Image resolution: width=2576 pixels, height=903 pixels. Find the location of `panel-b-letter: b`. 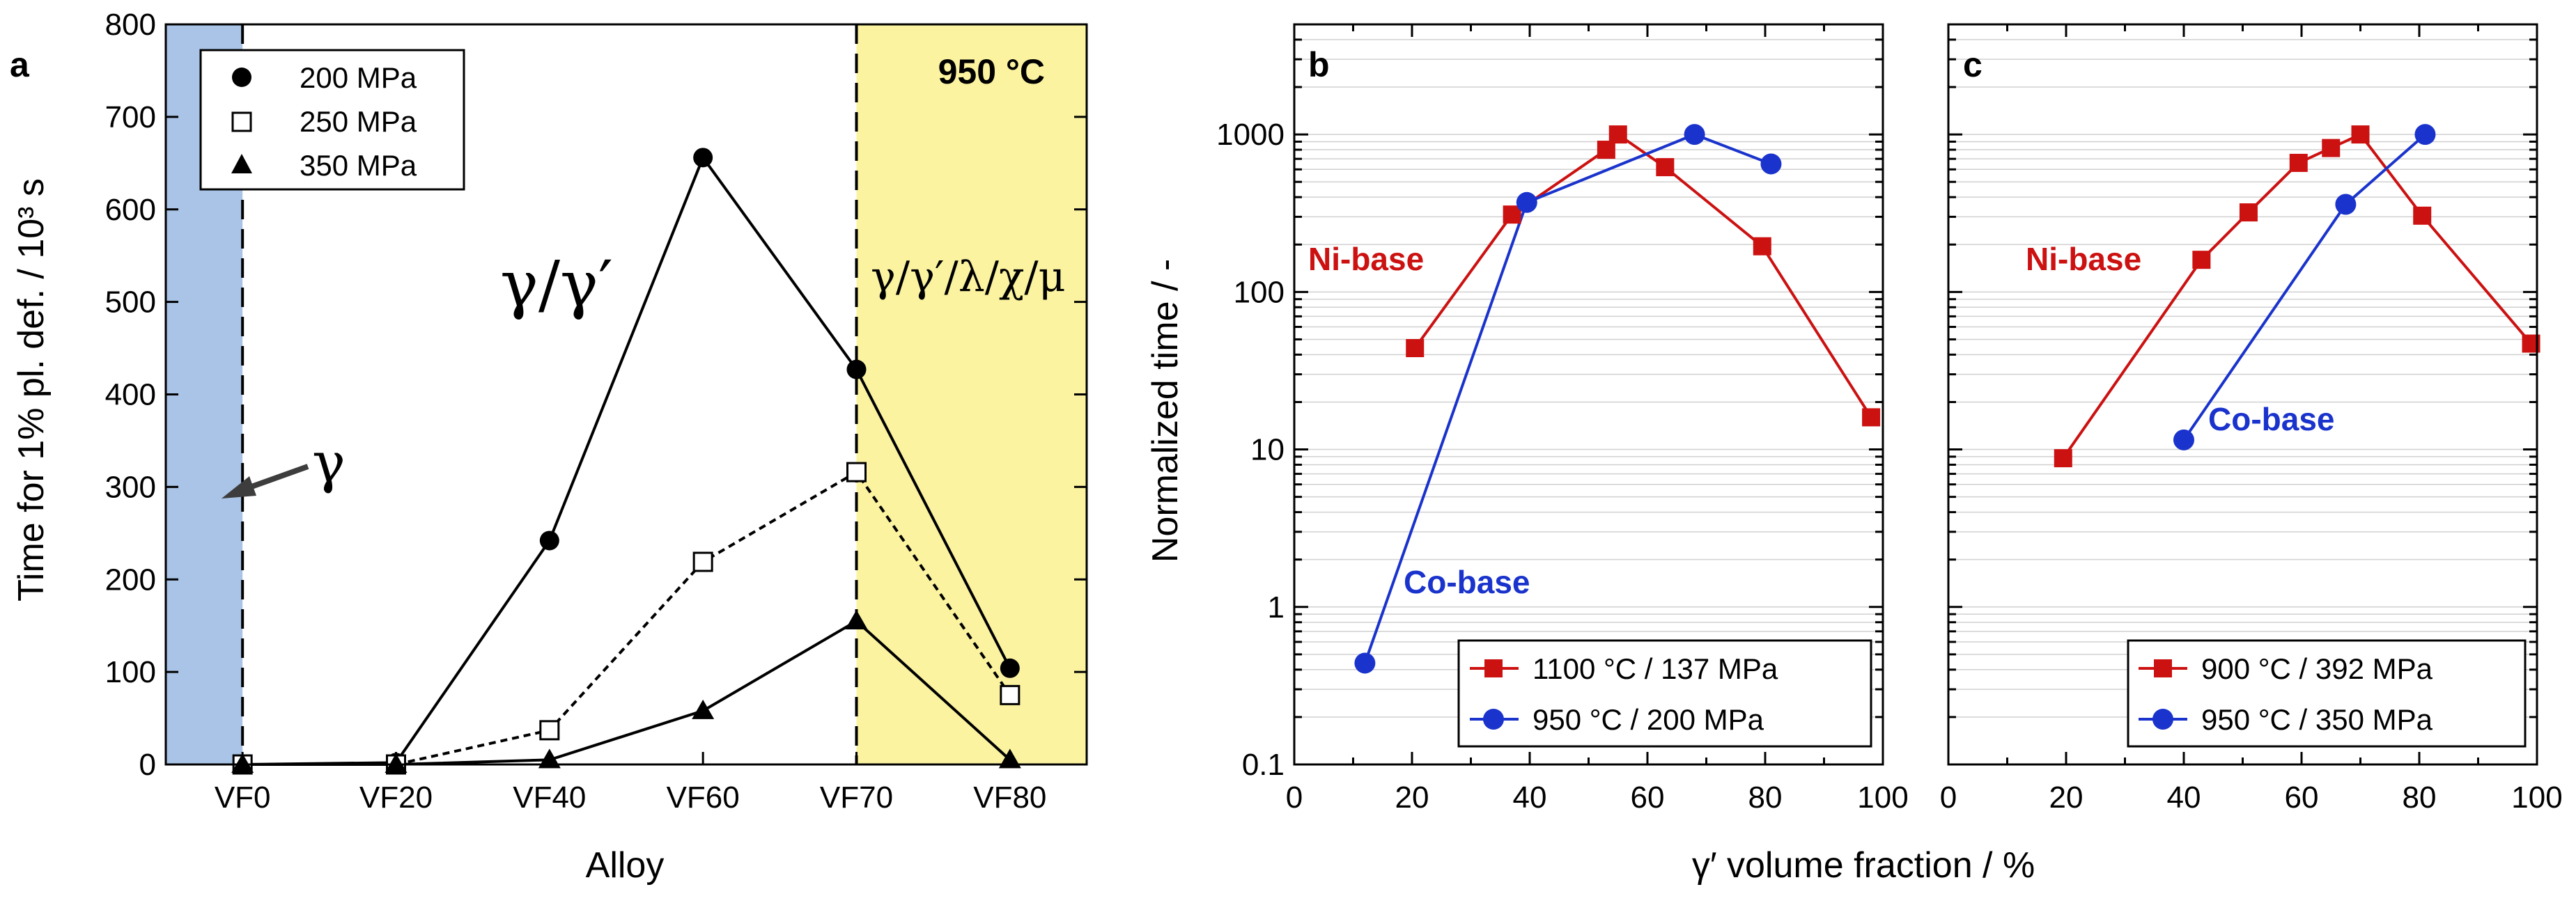

panel-b-letter: b is located at coordinates (1319, 64).